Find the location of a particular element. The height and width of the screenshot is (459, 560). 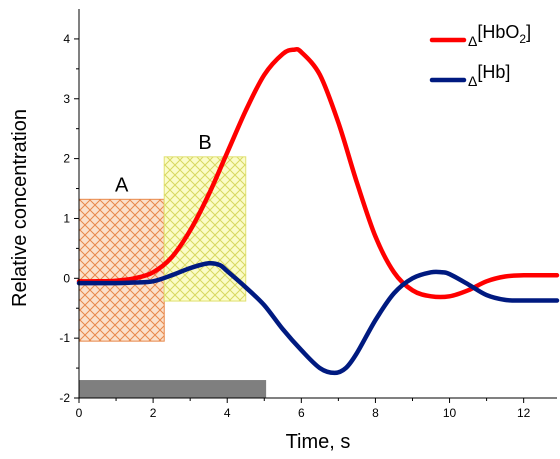

y-tick-label: 4 is located at coordinates (66, 39).